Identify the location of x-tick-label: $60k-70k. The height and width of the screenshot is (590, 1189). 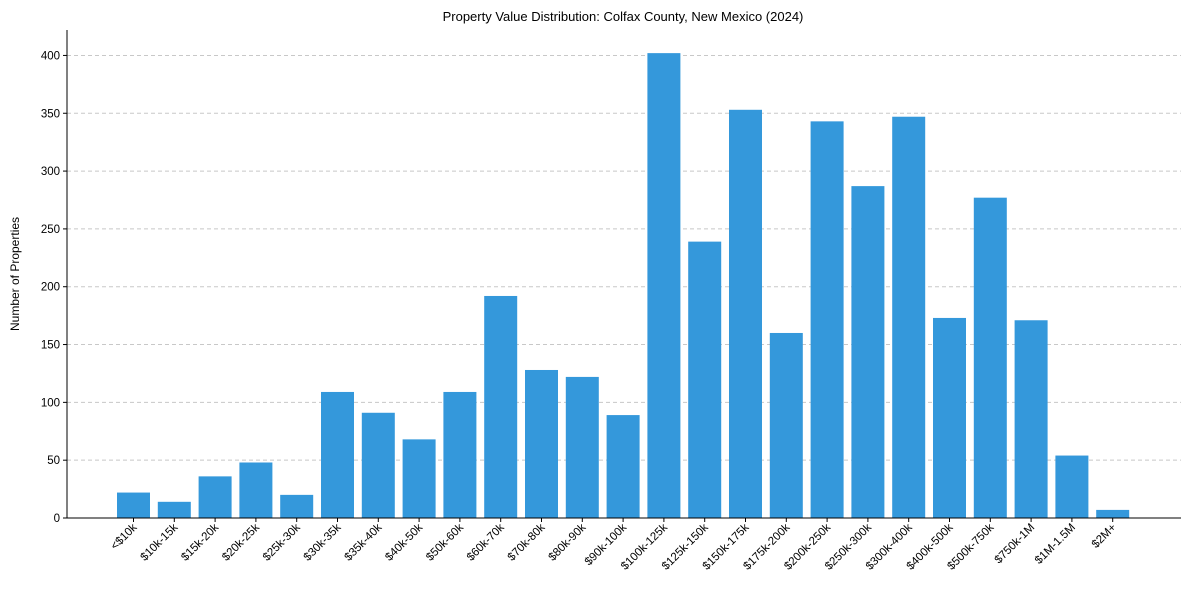
(486, 542).